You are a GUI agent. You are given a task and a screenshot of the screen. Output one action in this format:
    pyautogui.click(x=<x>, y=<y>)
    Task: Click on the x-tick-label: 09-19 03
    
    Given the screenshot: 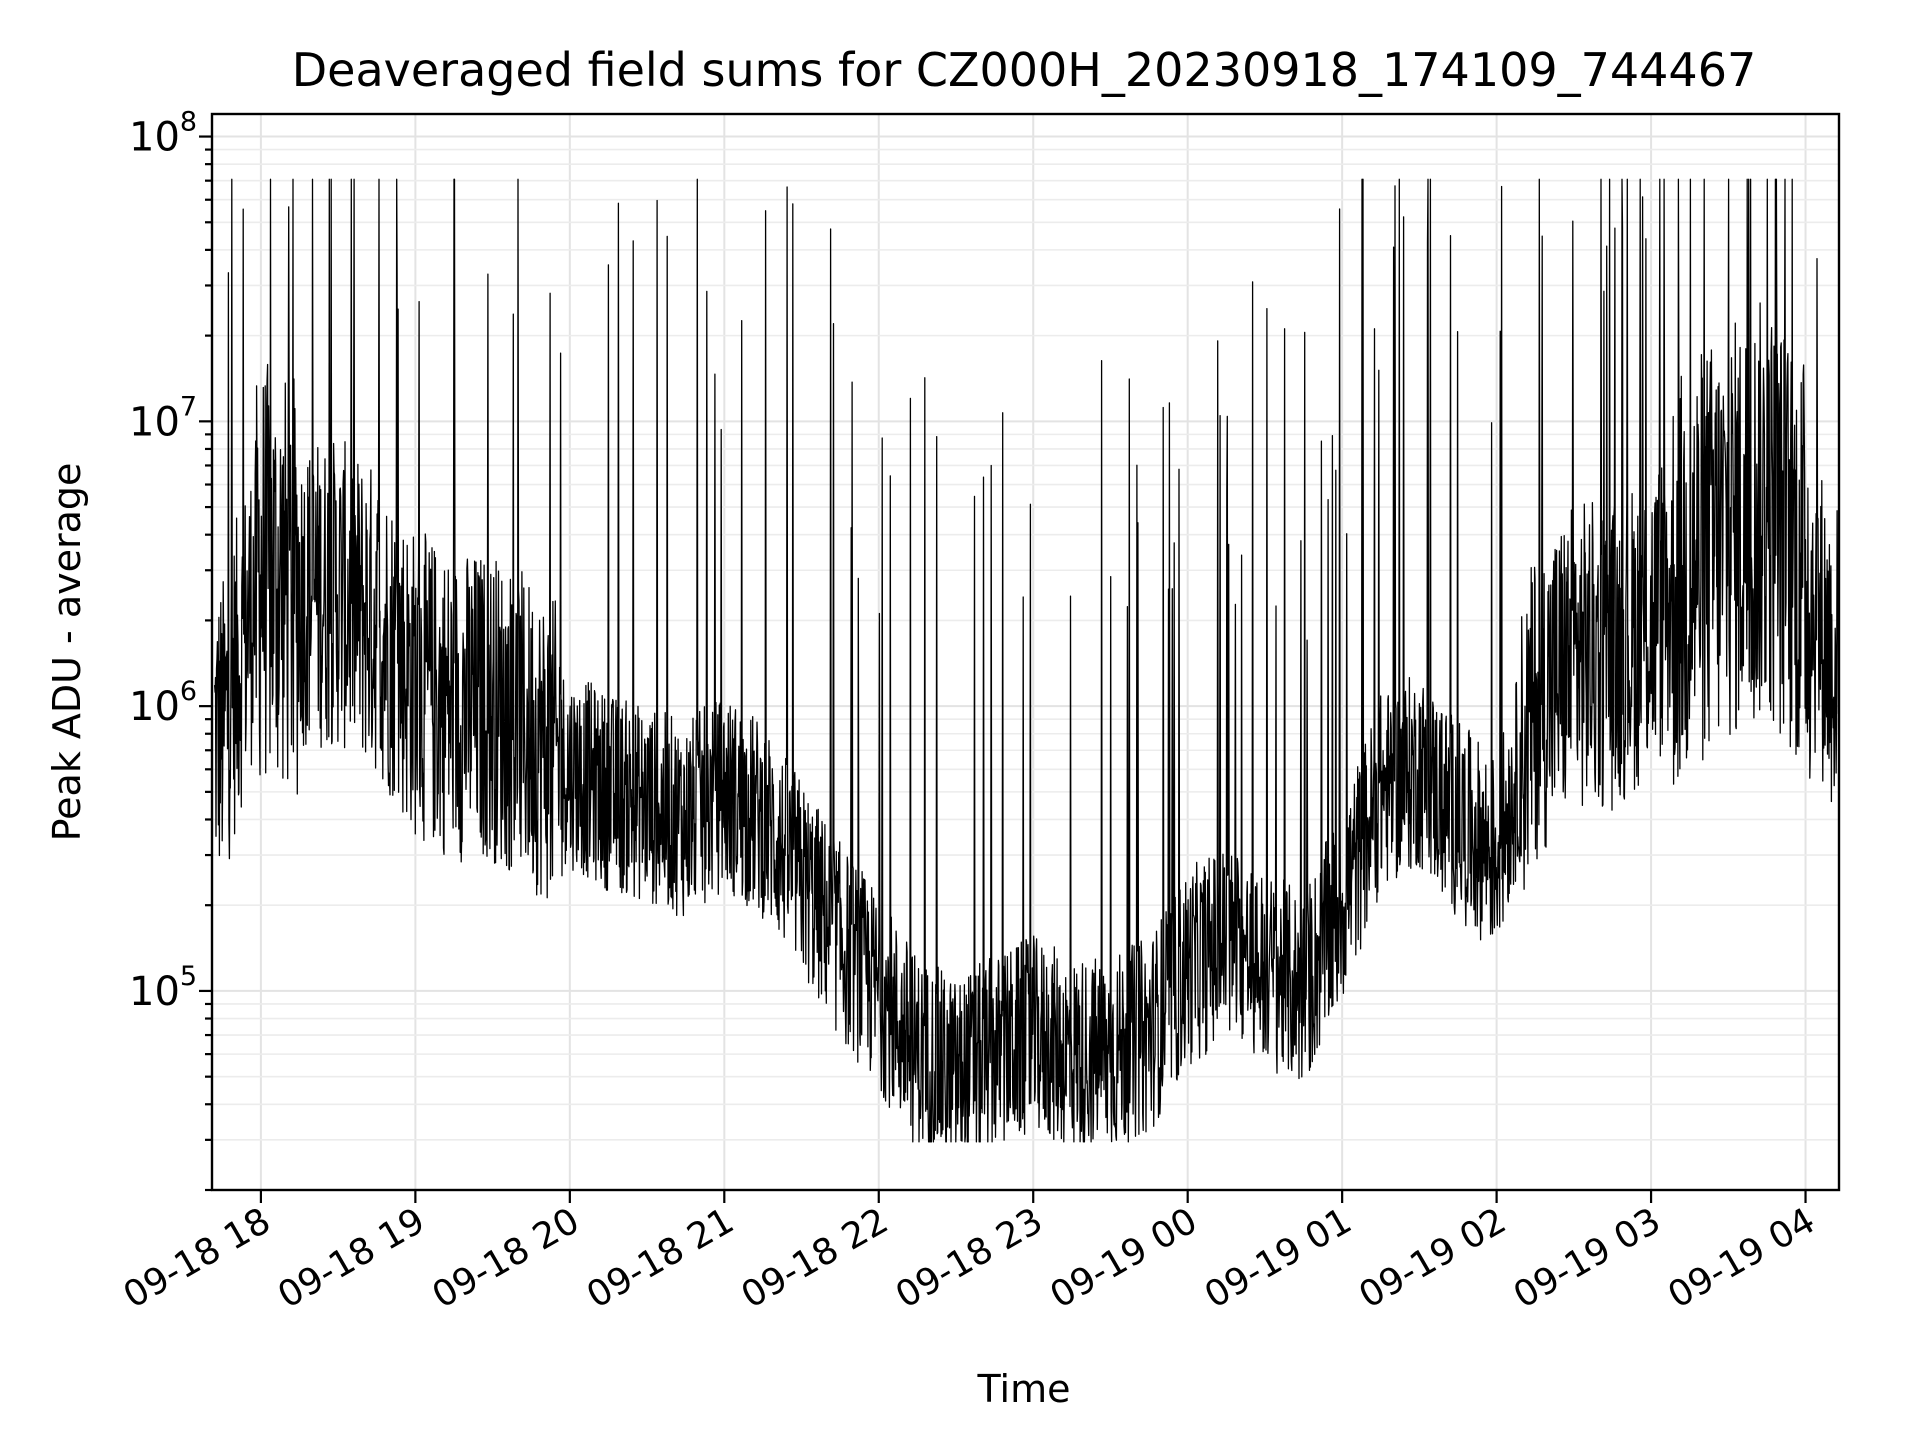 What is the action you would take?
    pyautogui.click(x=1587, y=1258)
    